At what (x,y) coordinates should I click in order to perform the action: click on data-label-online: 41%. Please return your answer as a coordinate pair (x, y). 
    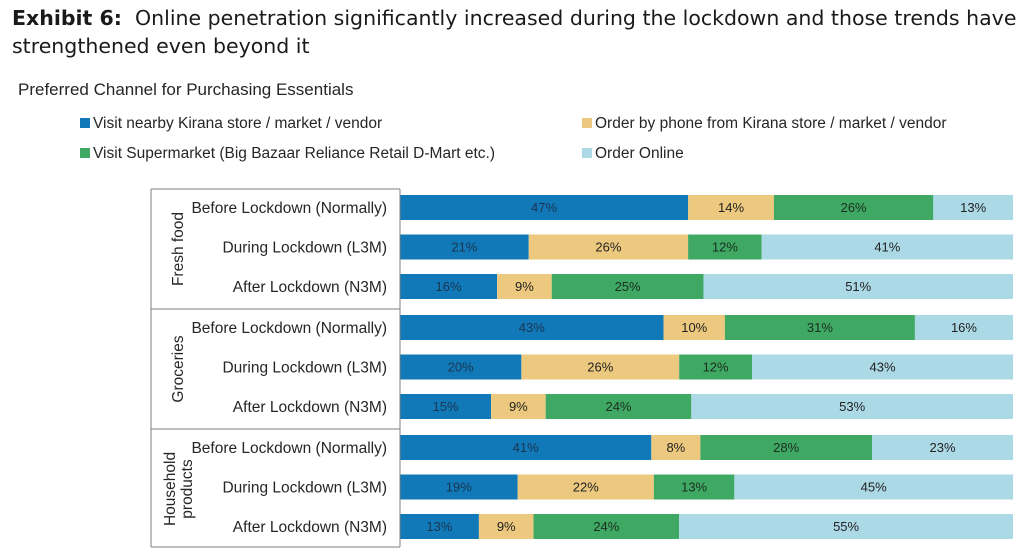
    Looking at the image, I should click on (887, 247).